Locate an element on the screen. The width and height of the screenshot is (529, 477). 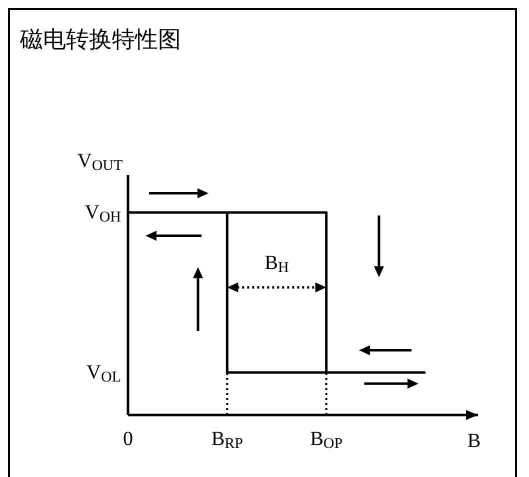
x-axis-title: B is located at coordinates (474, 441).